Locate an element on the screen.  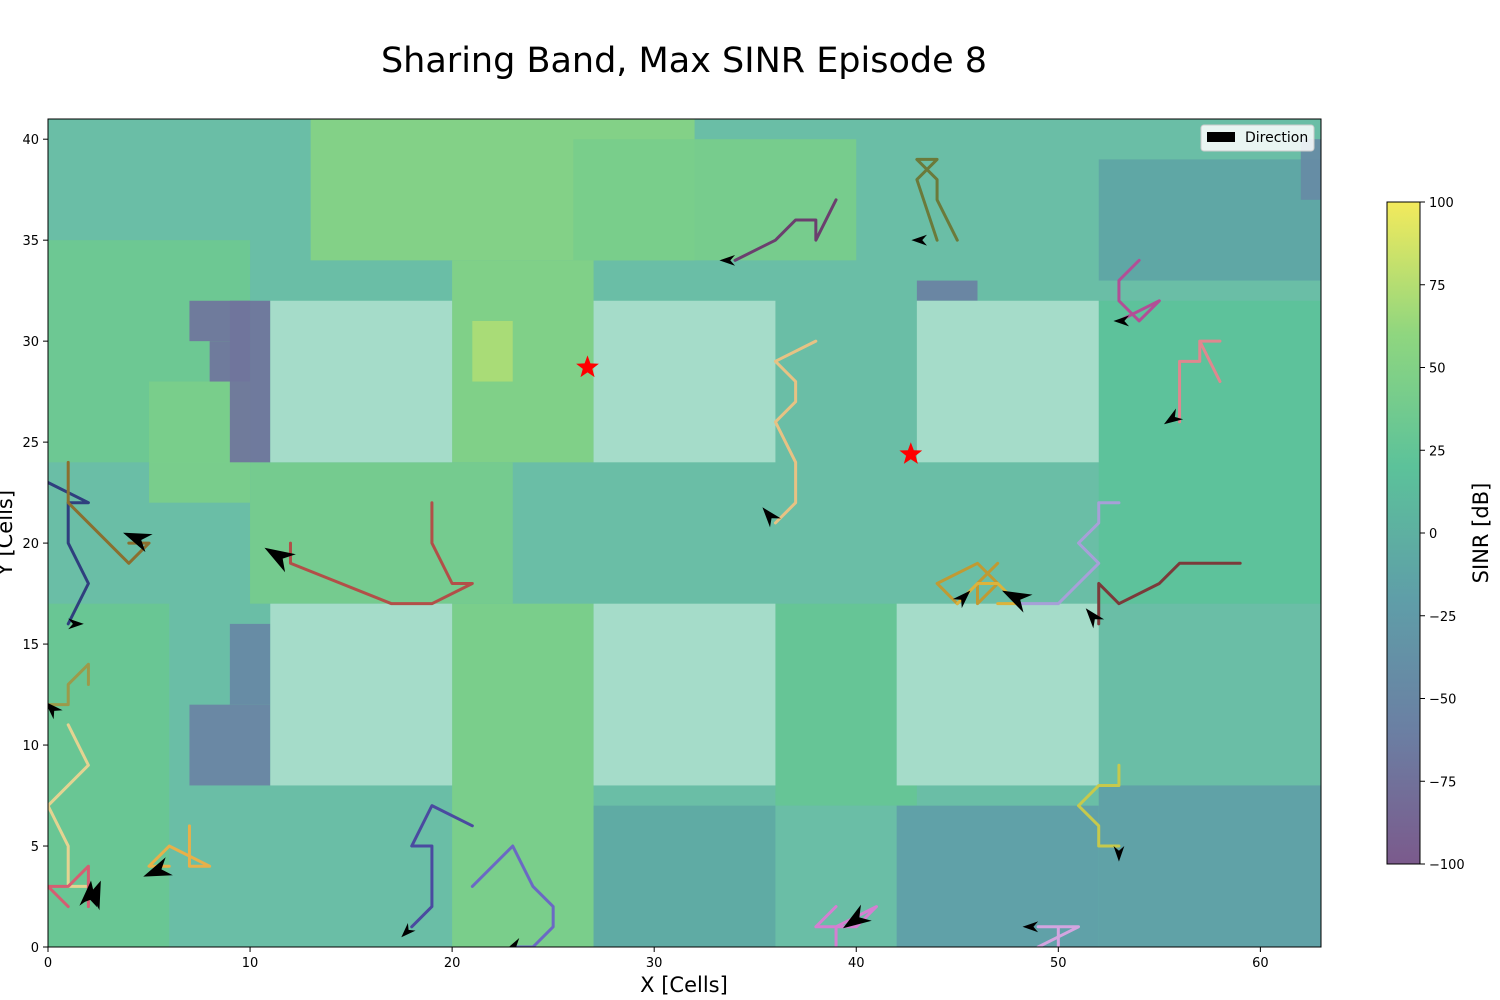
x-axis-label: X [Cells] is located at coordinates (684, 985).